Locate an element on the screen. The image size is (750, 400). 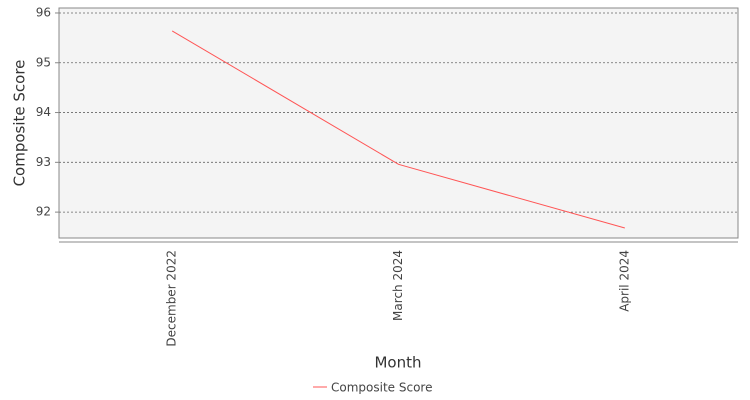
x-tick-label: December 2022 is located at coordinates (172, 298).